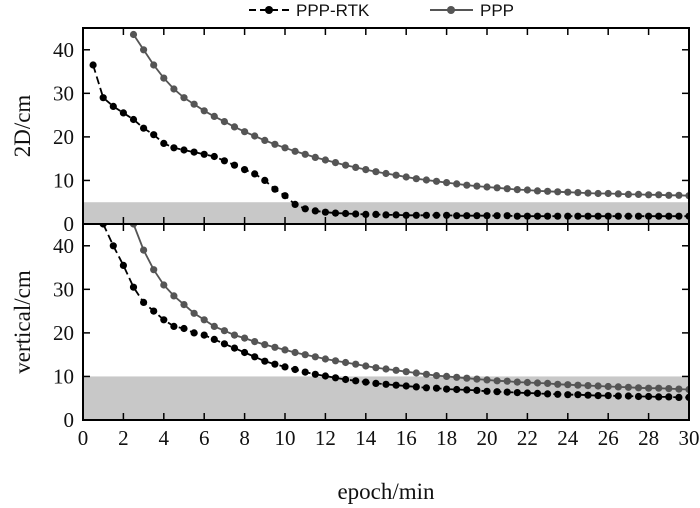  What do you see at coordinates (69, 224) in the screenshot?
I see `y-tick-label-2d: 0` at bounding box center [69, 224].